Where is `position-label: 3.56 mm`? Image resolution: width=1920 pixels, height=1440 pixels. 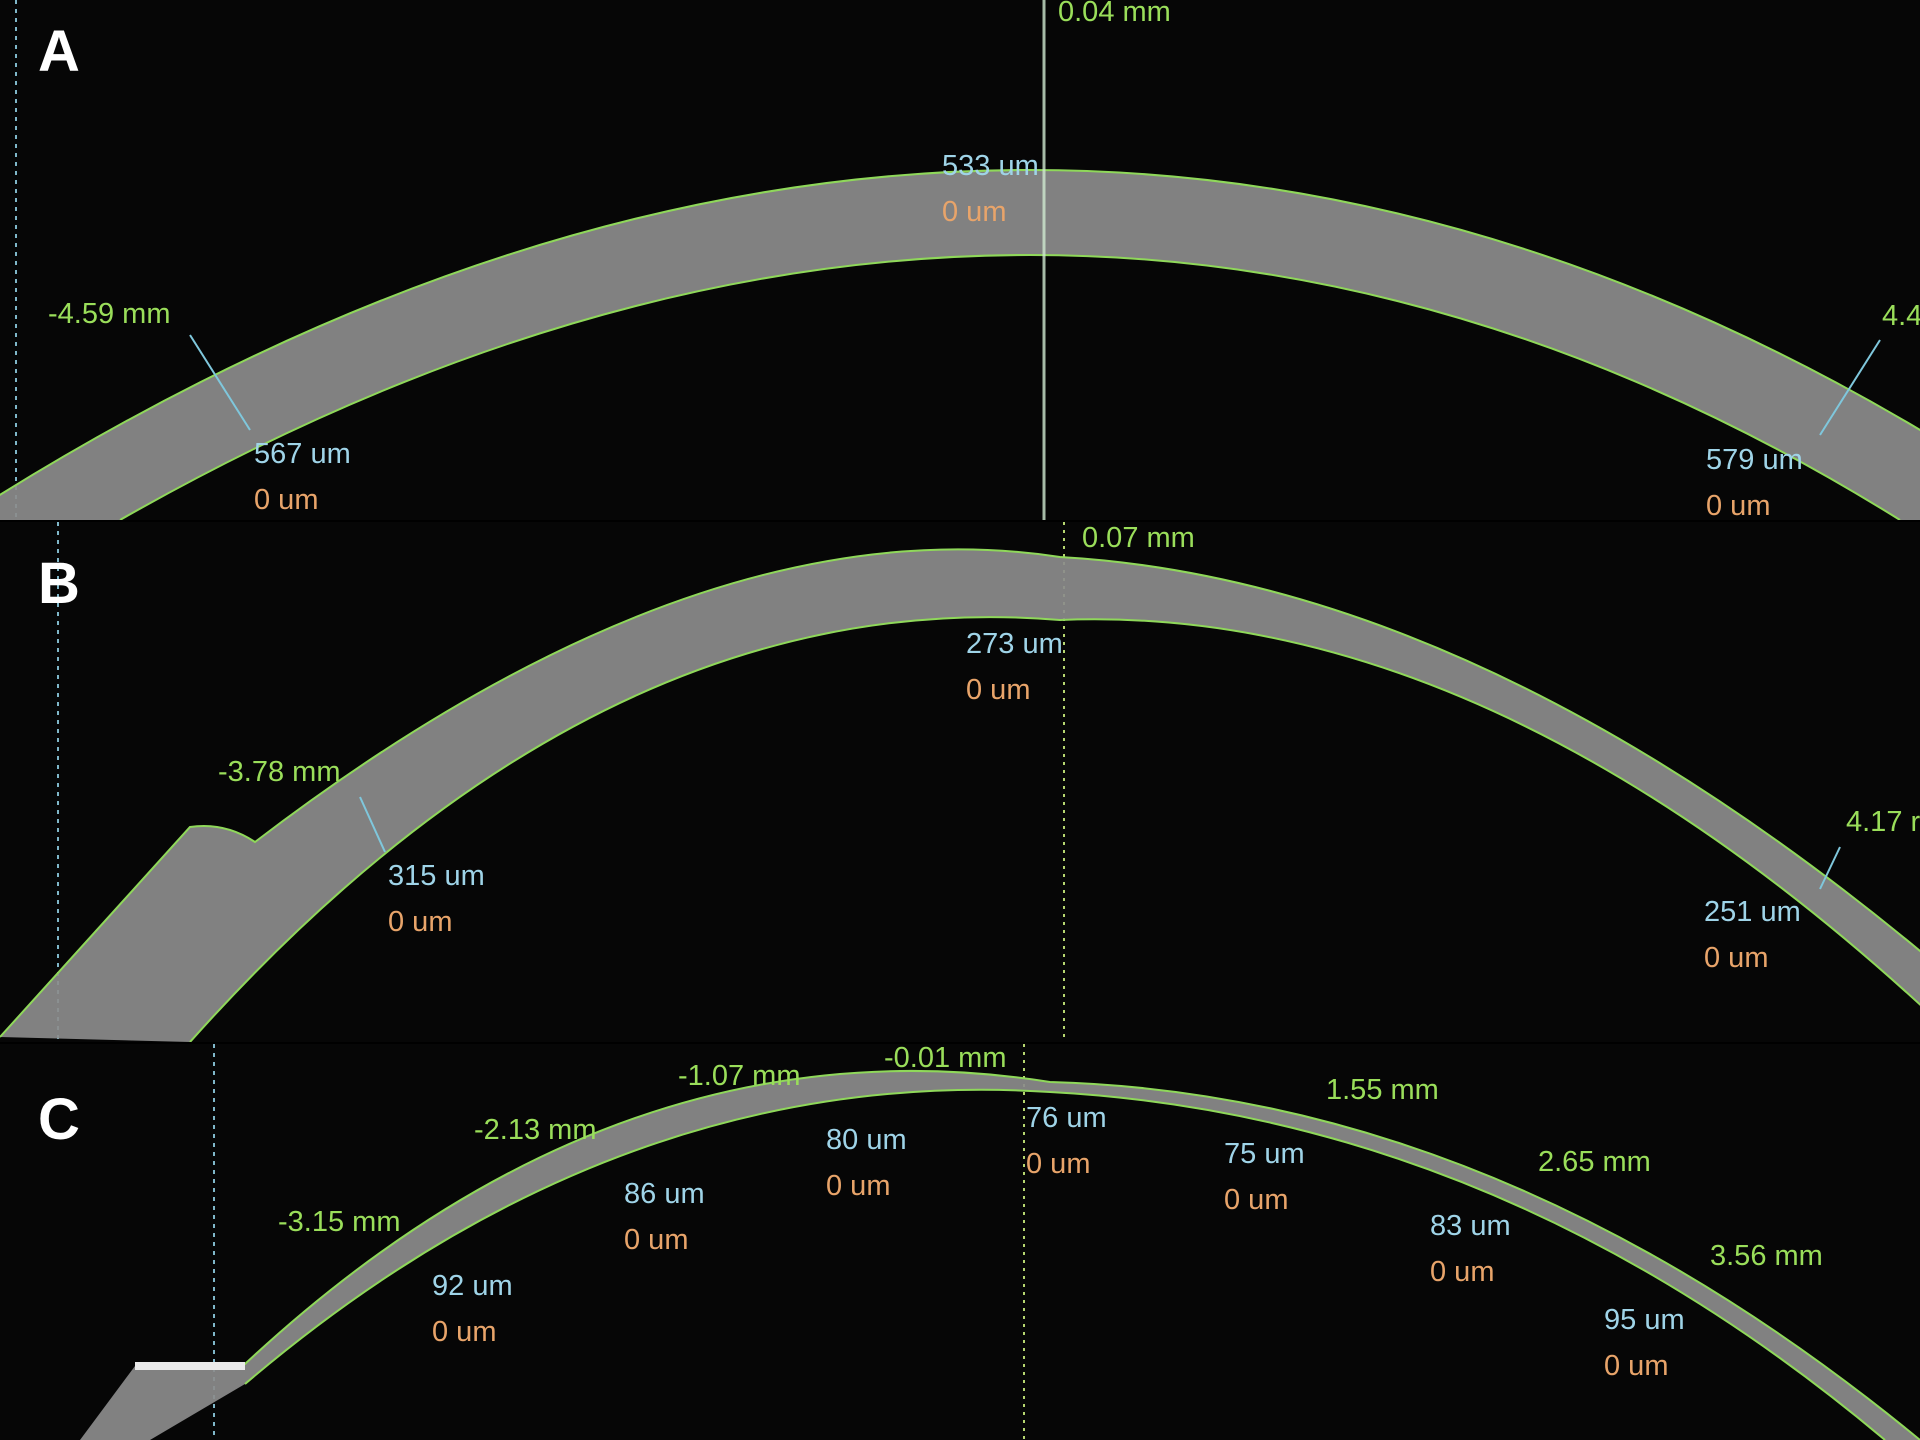
position-label: 3.56 mm is located at coordinates (1766, 1256).